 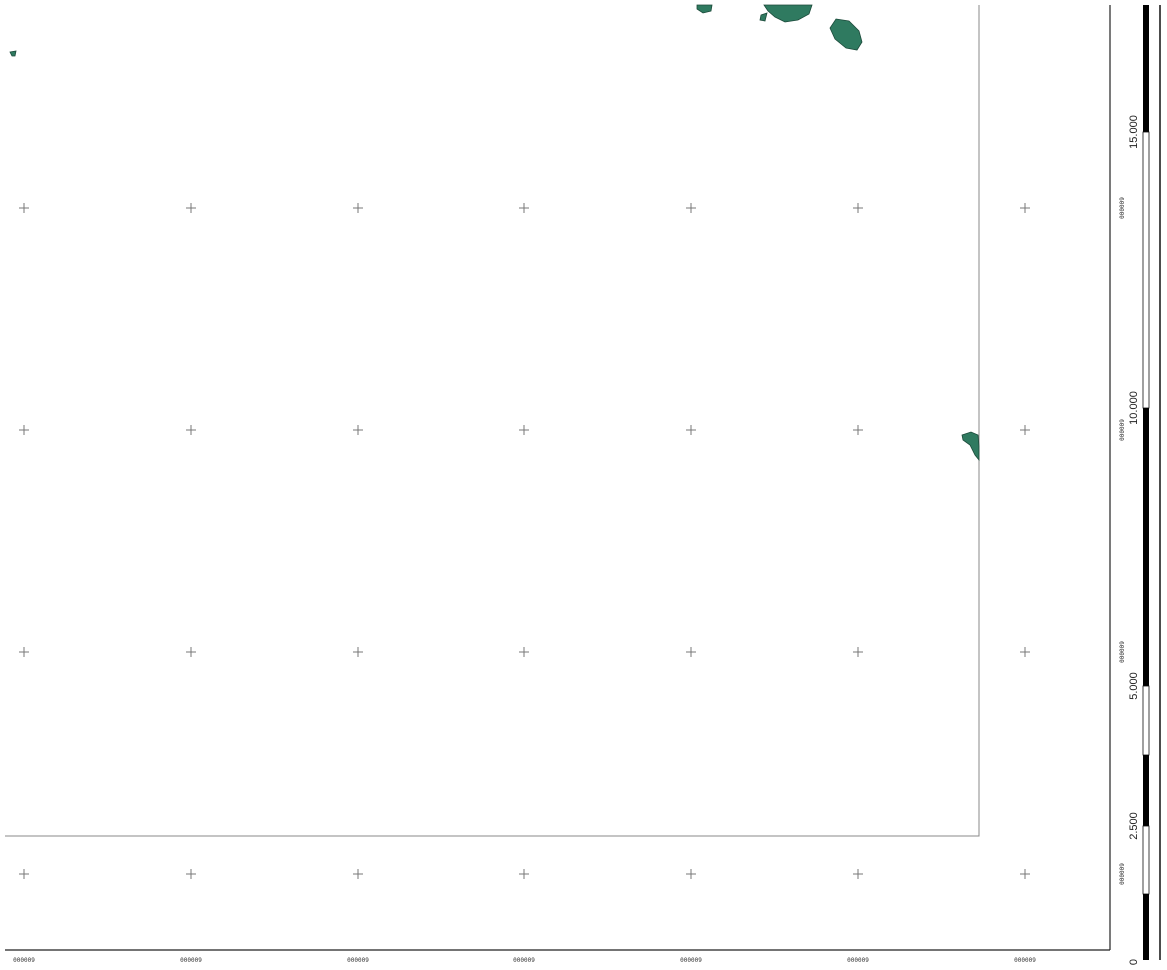 I want to click on y-axis-labels: 000009 000009 000009 000009, so click(x=1122, y=541).